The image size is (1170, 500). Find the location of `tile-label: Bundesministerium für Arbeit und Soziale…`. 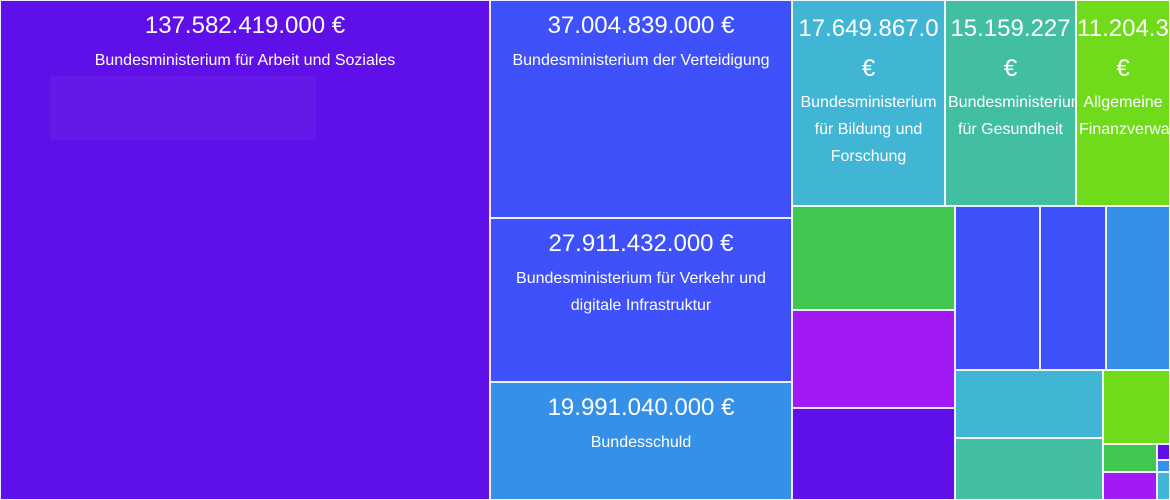

tile-label: Bundesministerium für Arbeit und Soziale… is located at coordinates (245, 60).